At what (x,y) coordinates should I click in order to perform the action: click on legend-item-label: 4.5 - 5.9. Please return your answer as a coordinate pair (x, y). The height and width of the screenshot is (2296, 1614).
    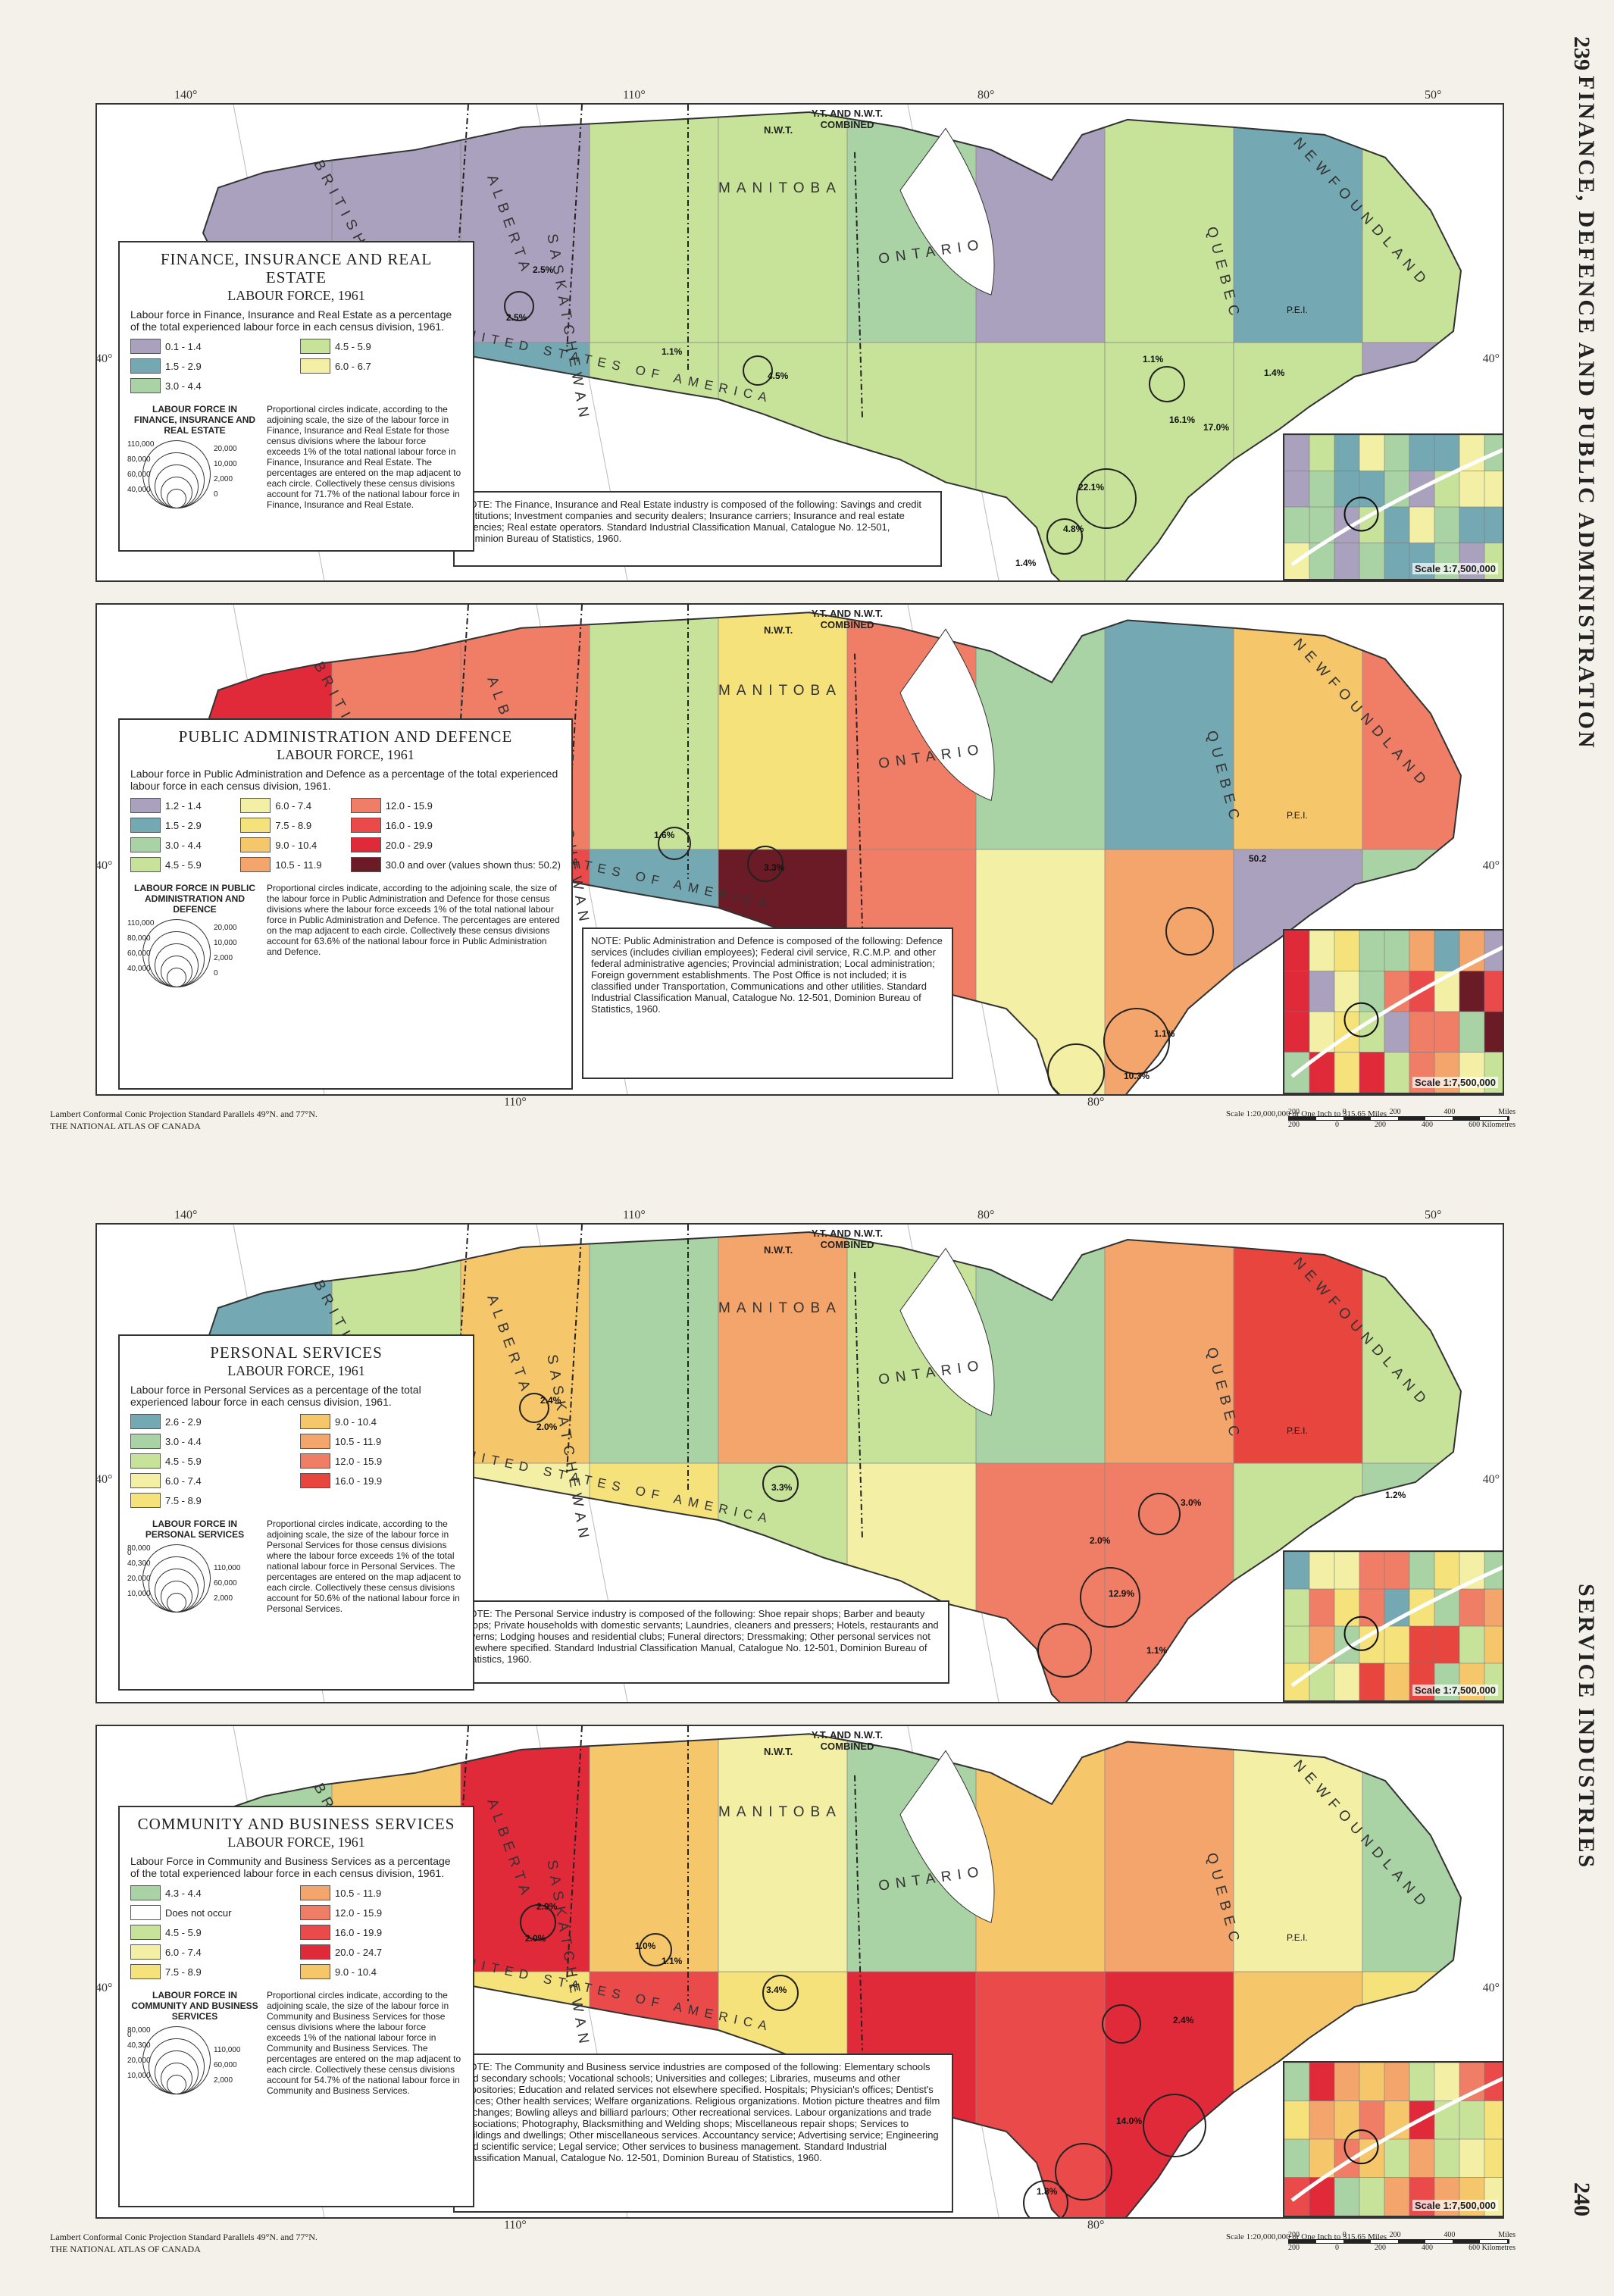
    Looking at the image, I should click on (353, 346).